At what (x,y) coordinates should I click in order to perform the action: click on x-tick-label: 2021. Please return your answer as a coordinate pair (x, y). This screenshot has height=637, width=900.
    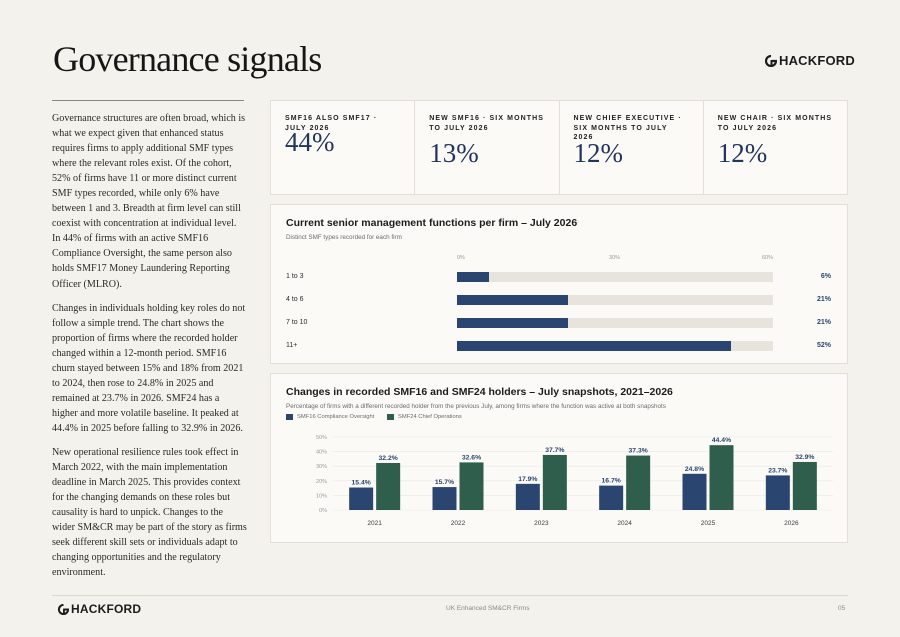
    Looking at the image, I should click on (374, 523).